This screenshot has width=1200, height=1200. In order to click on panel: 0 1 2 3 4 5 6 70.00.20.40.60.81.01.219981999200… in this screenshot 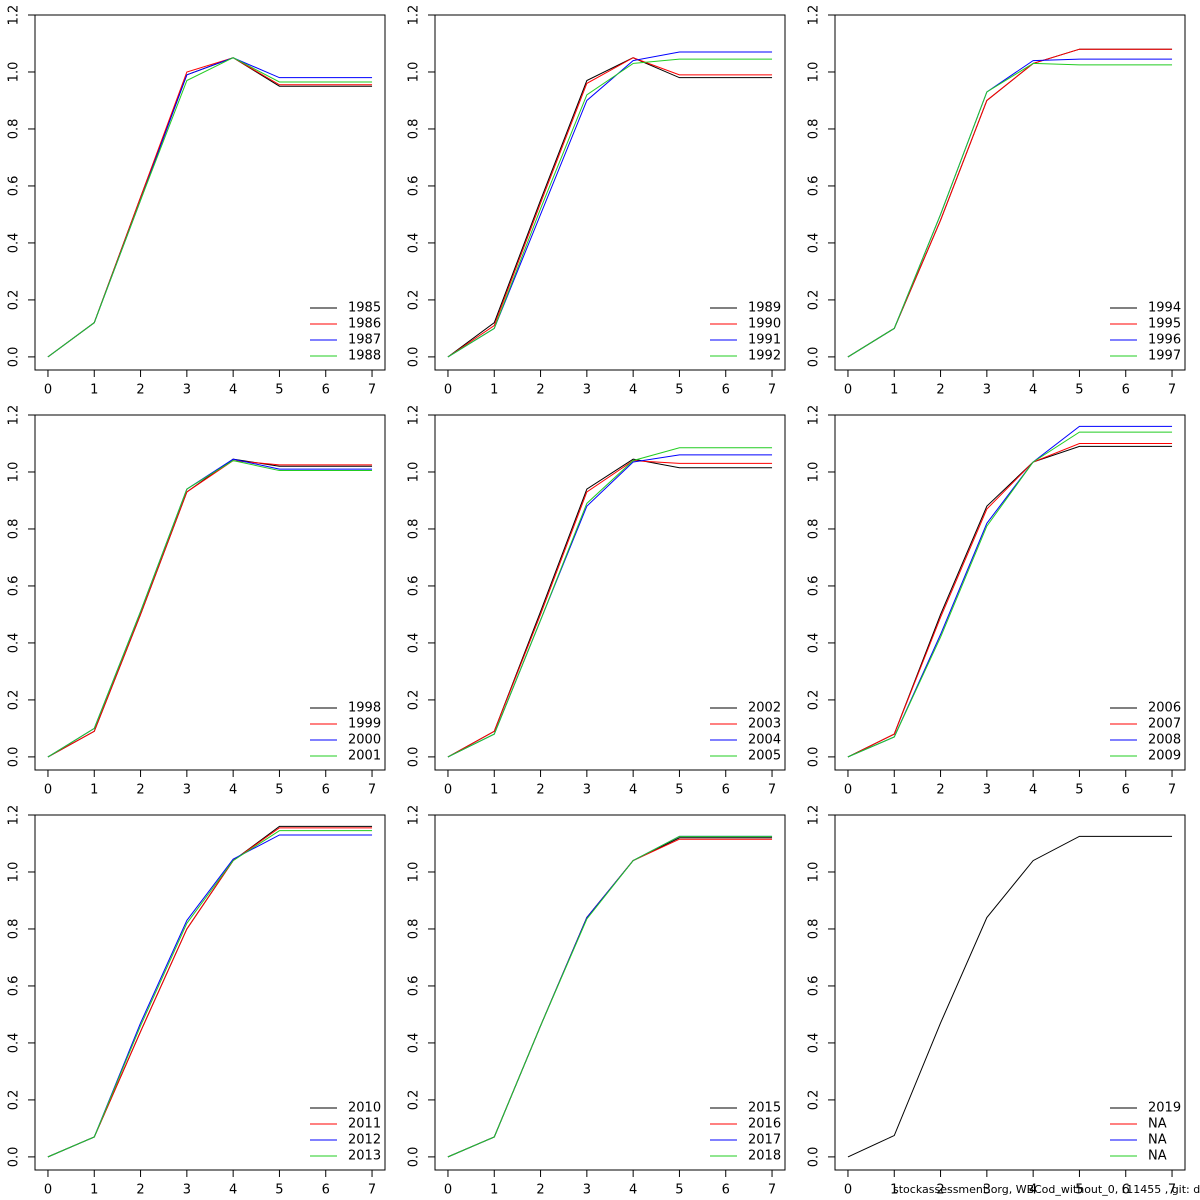, I will do `click(196, 601)`.